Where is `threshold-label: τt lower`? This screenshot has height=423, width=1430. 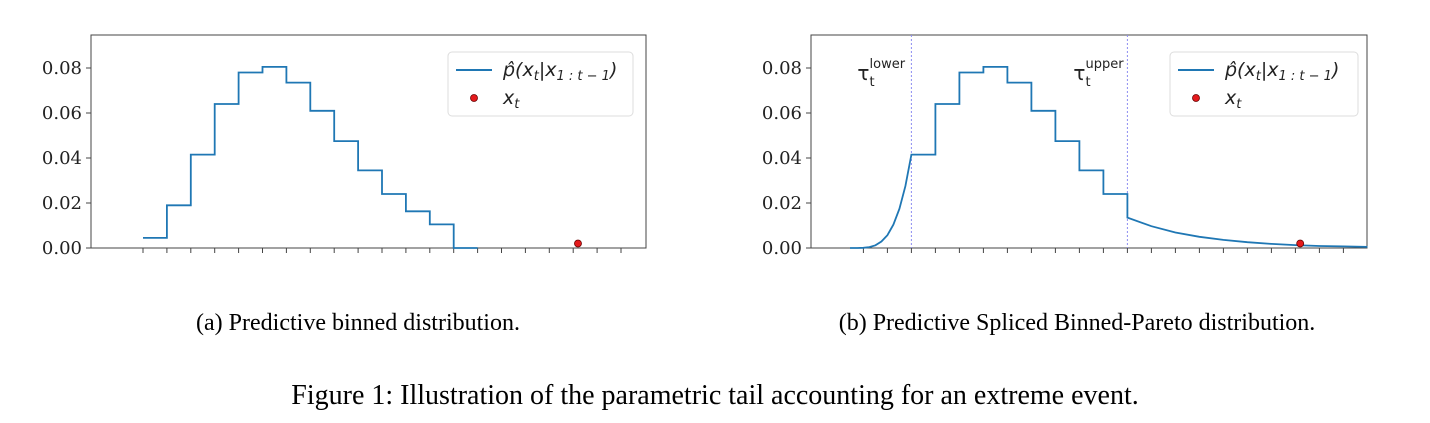
threshold-label: τt lower is located at coordinates (881, 73).